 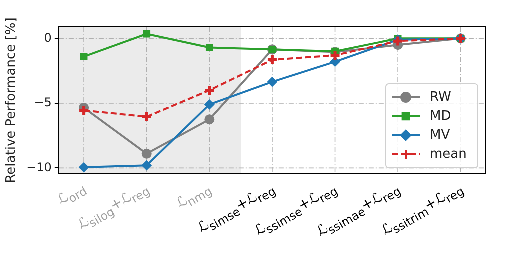 I want to click on y-axis-title: Relative Performance [%], so click(x=12, y=101).